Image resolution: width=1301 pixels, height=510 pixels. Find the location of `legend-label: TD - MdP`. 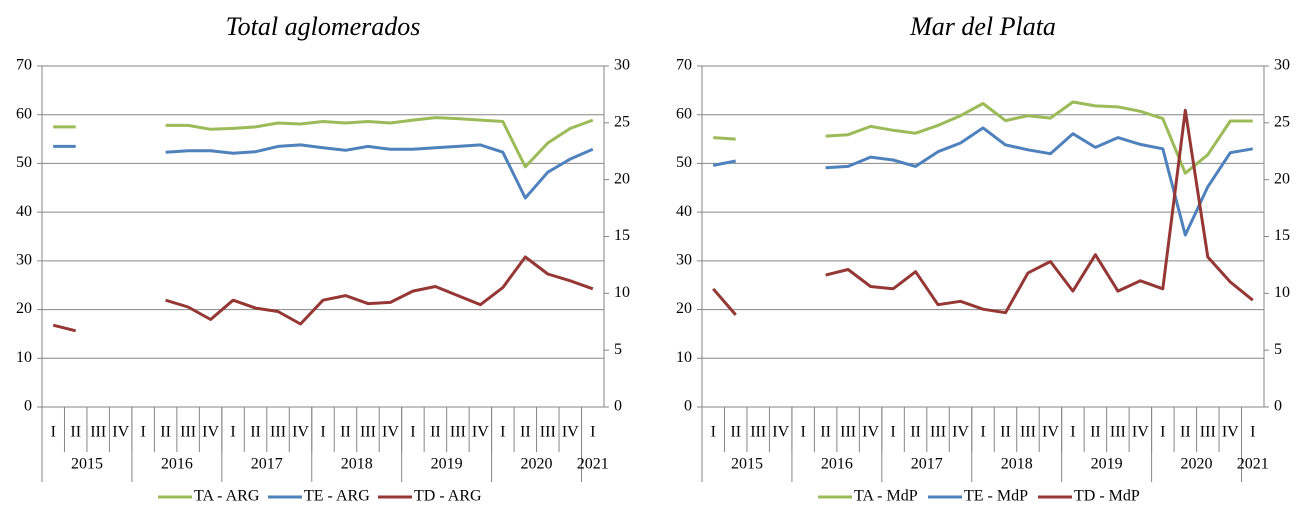

legend-label: TD - MdP is located at coordinates (1107, 496).